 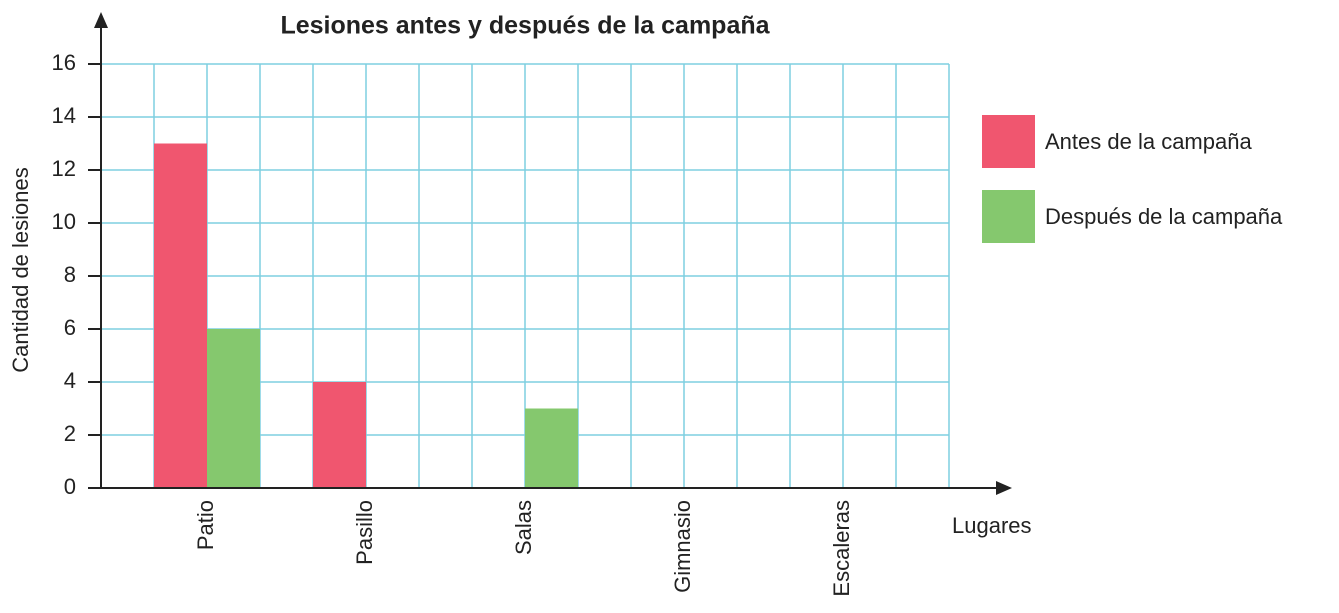 I want to click on x-tick-label: Pasillo, so click(x=364, y=532).